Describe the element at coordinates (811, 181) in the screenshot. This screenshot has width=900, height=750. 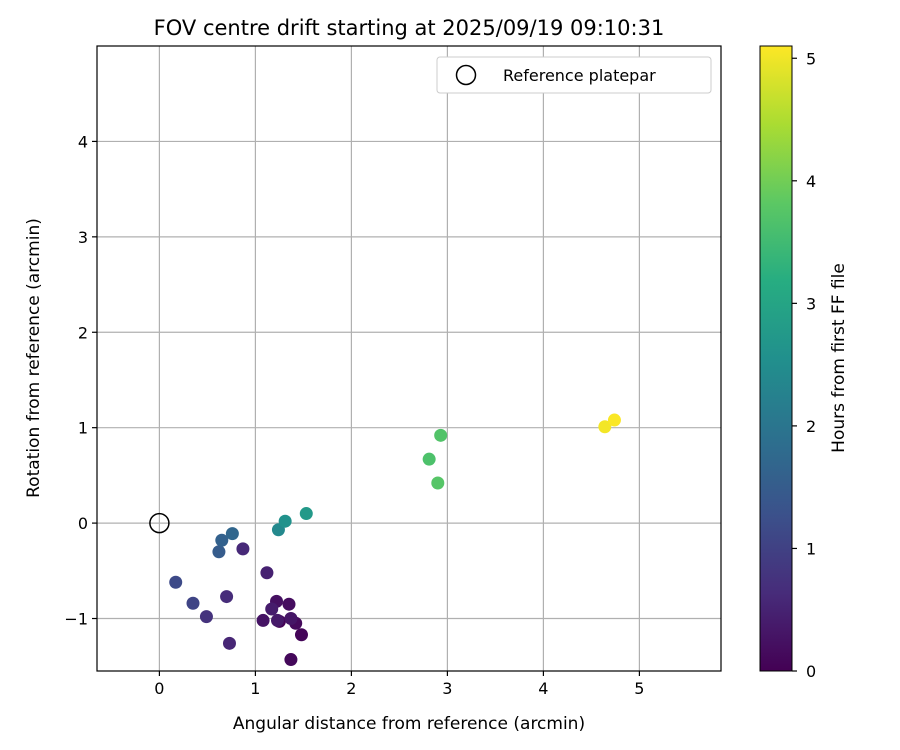
I see `colorbar-tick-label: 4` at that location.